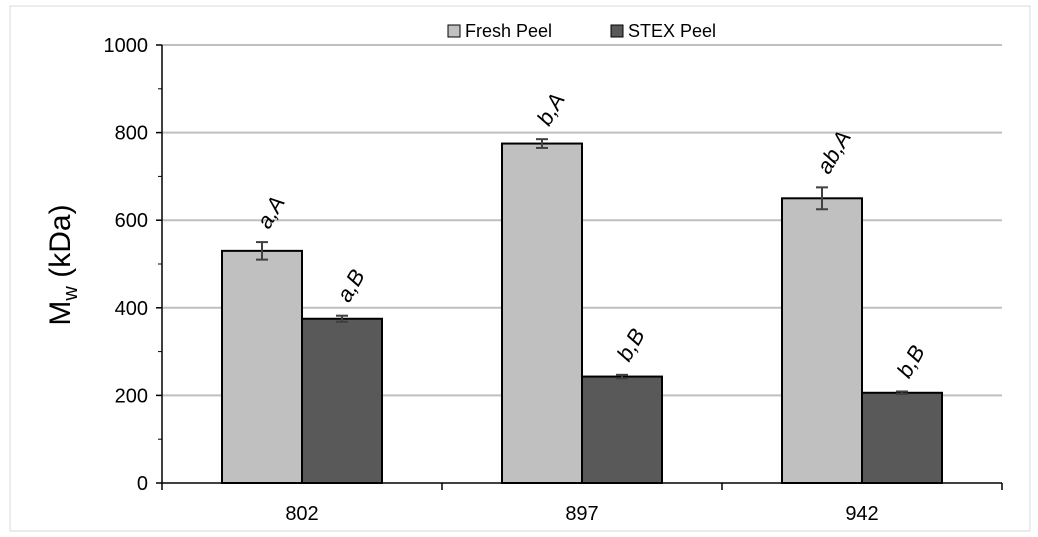  Describe the element at coordinates (581, 31) in the screenshot. I see `legend: Fresh Peel STEX Peel` at that location.